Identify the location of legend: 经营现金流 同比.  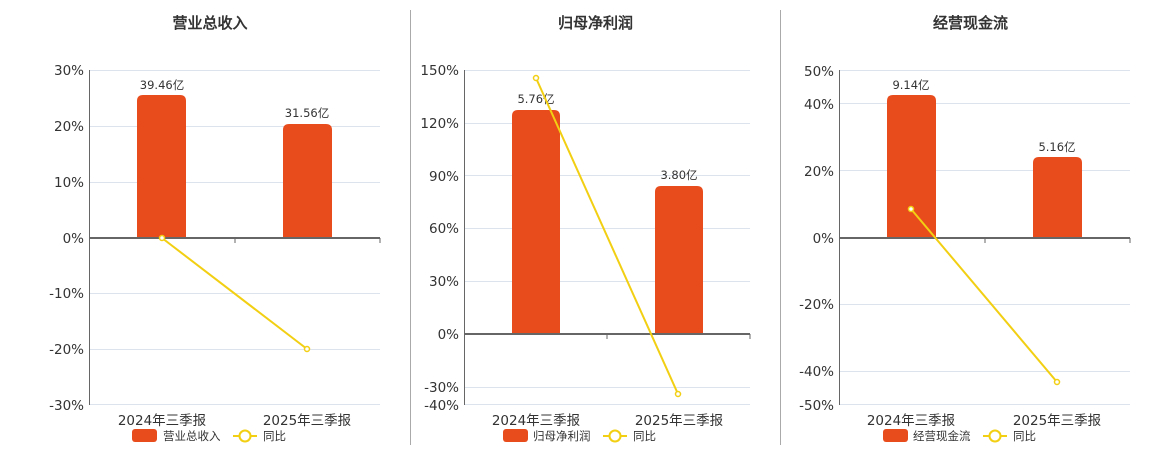
(959, 436).